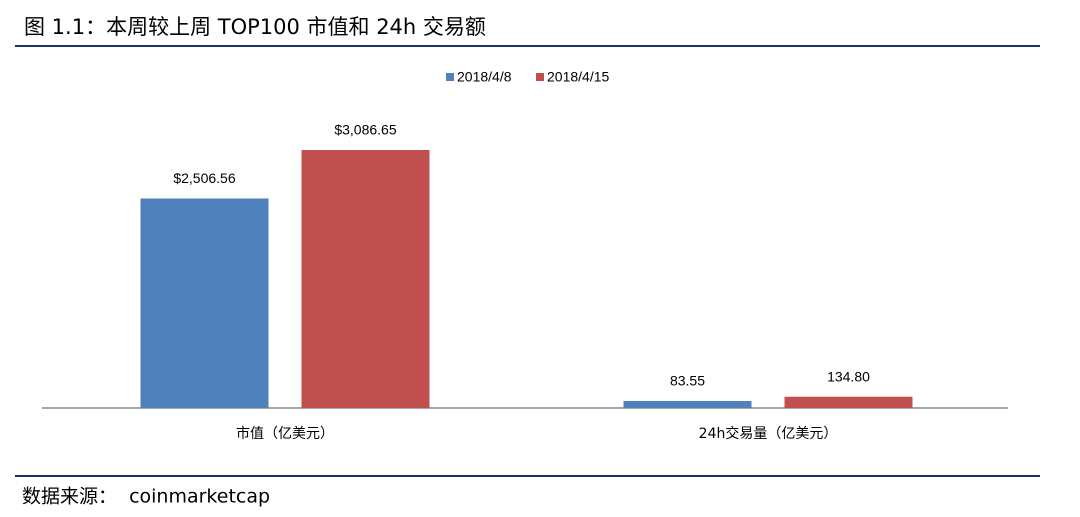  What do you see at coordinates (285, 433) in the screenshot?
I see `x-tick-label: 市值（亿美元）` at bounding box center [285, 433].